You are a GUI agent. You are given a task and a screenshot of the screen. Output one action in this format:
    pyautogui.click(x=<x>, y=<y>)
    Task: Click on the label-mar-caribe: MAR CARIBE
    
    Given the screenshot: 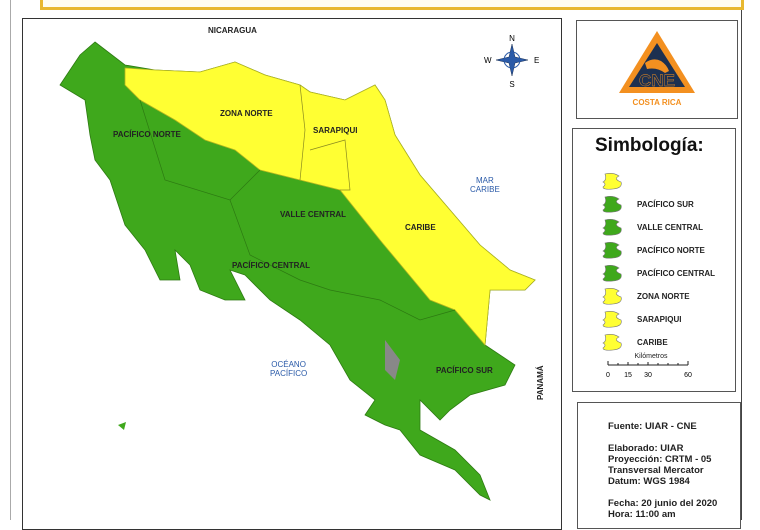 What is the action you would take?
    pyautogui.click(x=485, y=185)
    